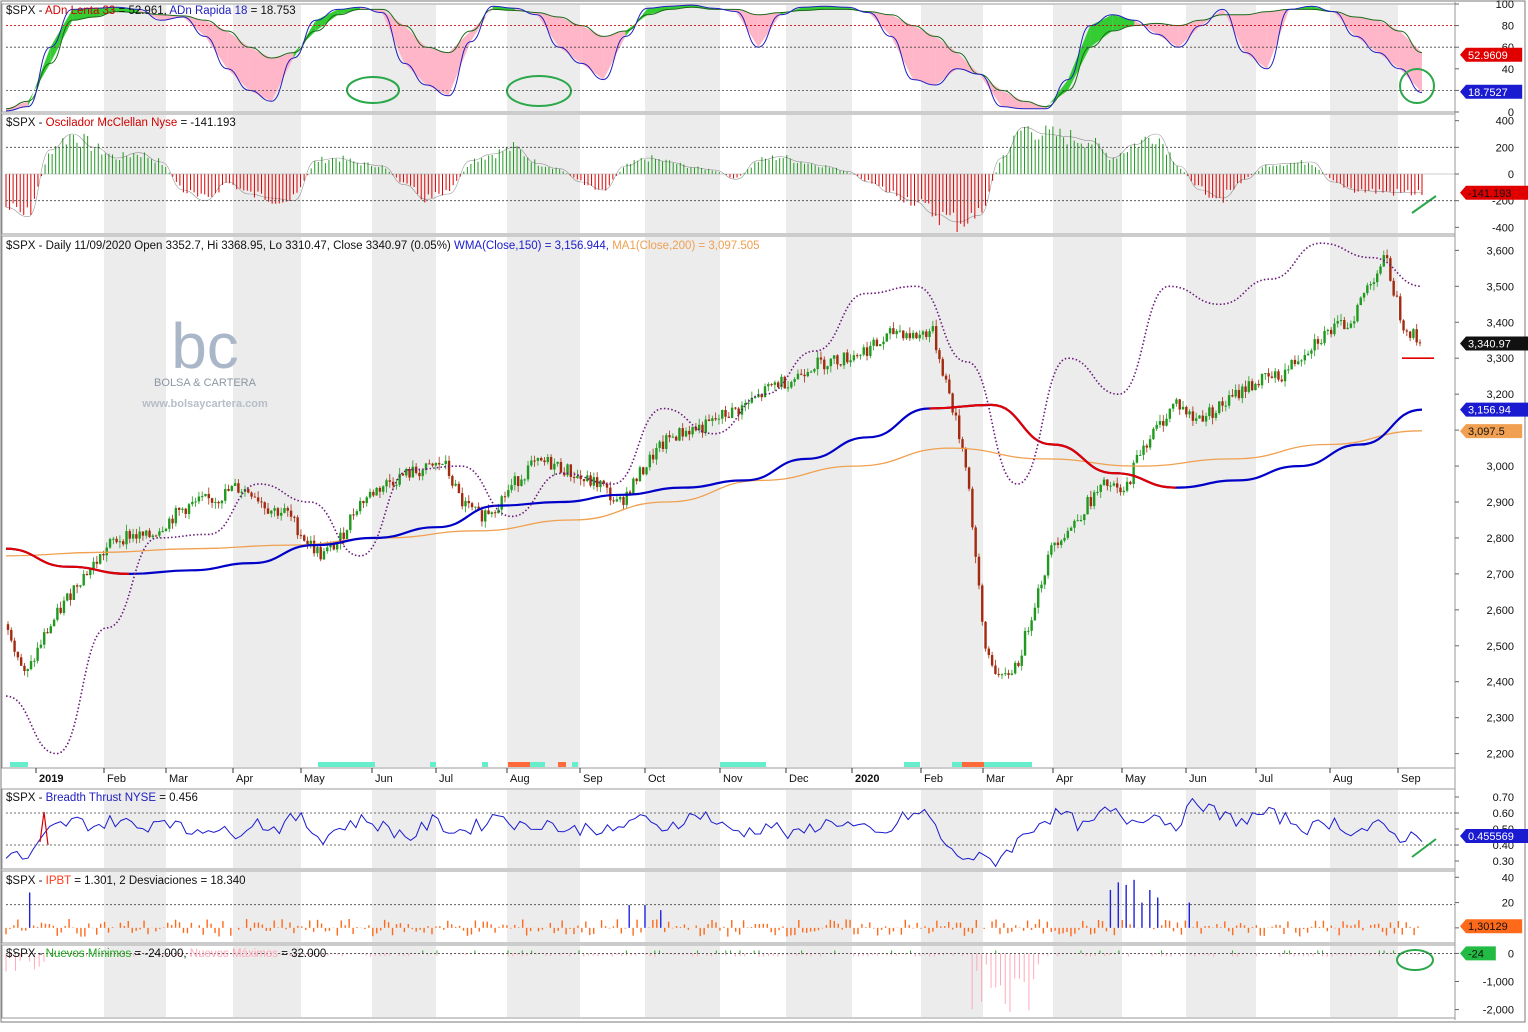 Image resolution: width=1528 pixels, height=1032 pixels. I want to click on x-tick-label-12: 2020, so click(867, 779).